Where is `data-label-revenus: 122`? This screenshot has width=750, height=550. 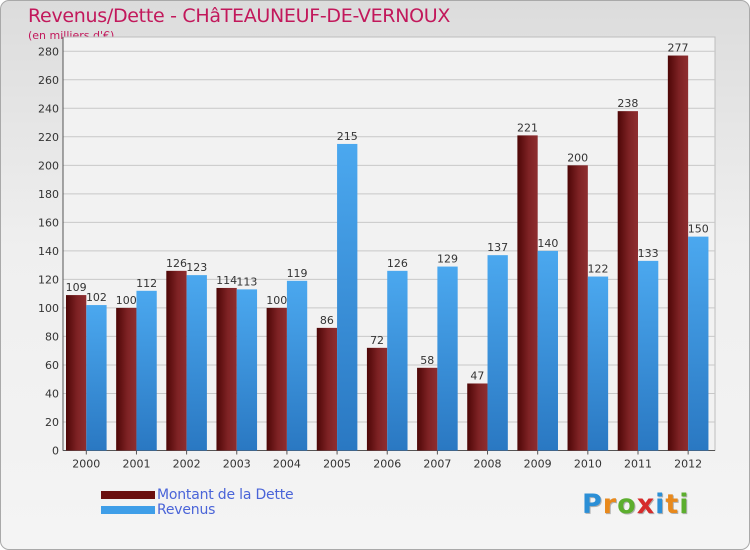 data-label-revenus: 122 is located at coordinates (597, 269).